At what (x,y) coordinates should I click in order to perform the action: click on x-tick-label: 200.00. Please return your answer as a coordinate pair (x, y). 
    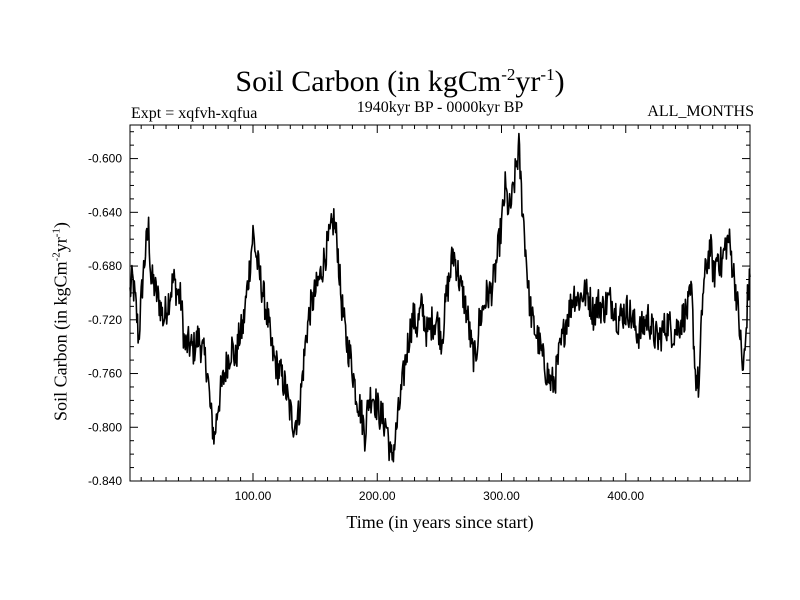
    Looking at the image, I should click on (377, 496).